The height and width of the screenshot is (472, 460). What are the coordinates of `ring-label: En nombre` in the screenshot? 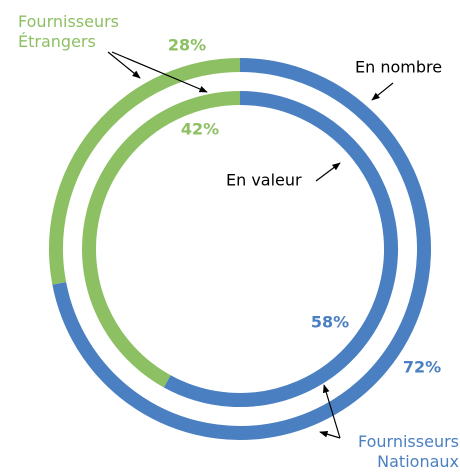 It's located at (398, 67).